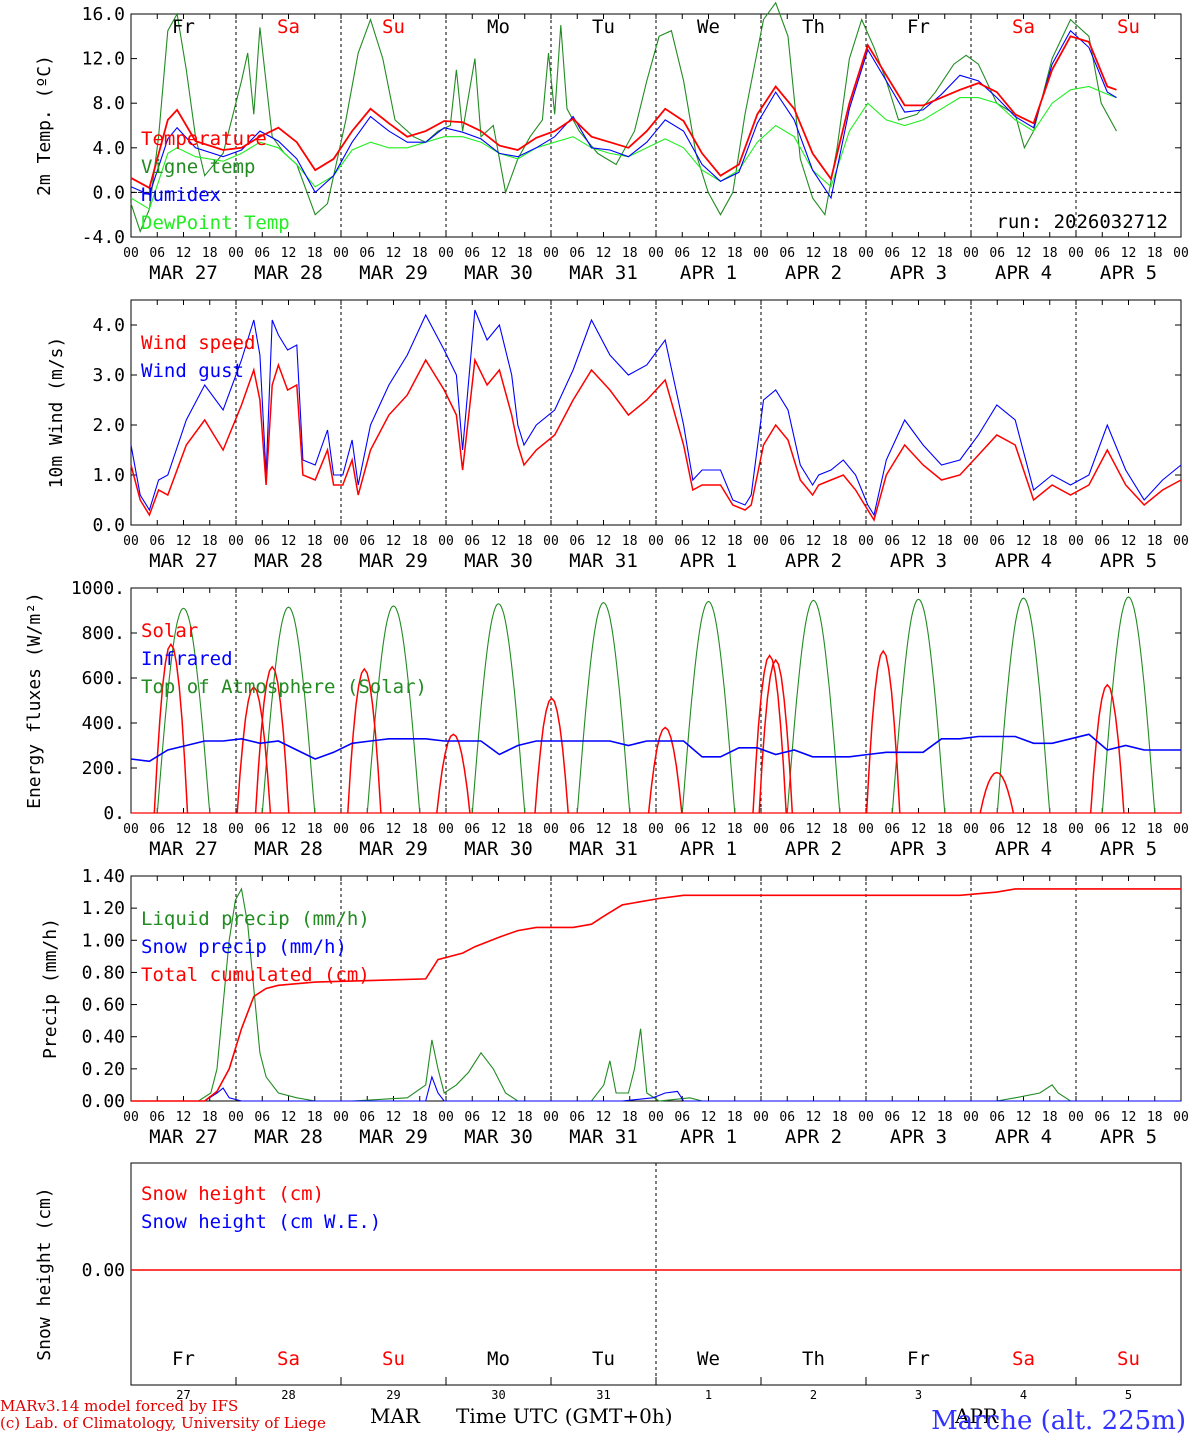 The height and width of the screenshot is (1440, 1194). Describe the element at coordinates (656, 995) in the screenshot. I see `series-line-total-cumulated` at that location.